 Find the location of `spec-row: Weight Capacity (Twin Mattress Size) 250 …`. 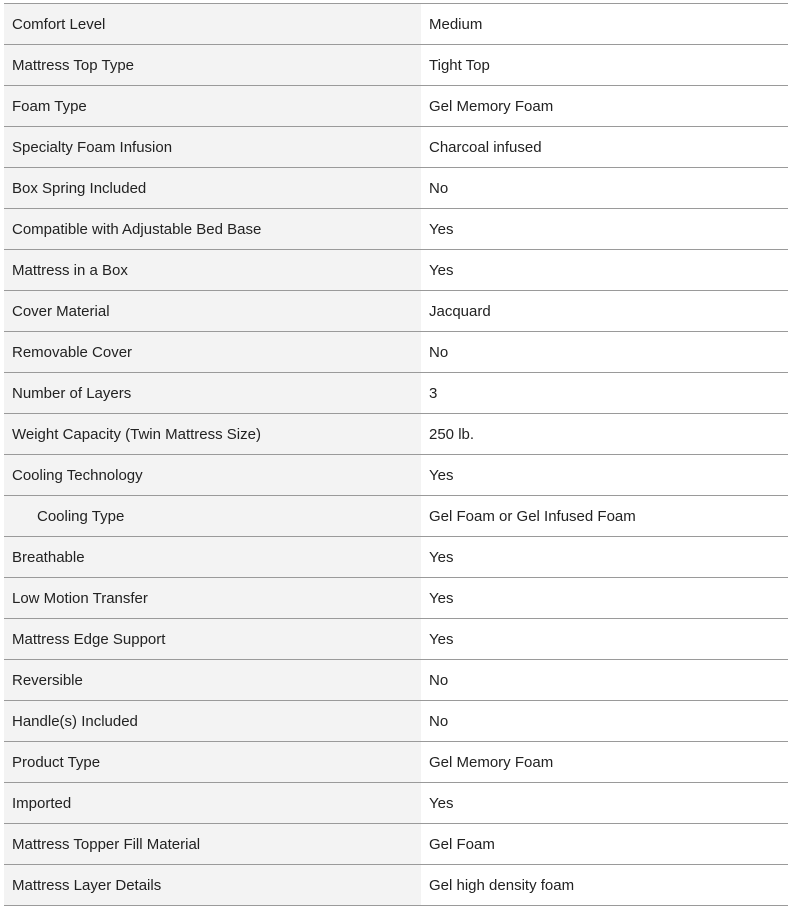

spec-row: Weight Capacity (Twin Mattress Size) 250 … is located at coordinates (396, 434).